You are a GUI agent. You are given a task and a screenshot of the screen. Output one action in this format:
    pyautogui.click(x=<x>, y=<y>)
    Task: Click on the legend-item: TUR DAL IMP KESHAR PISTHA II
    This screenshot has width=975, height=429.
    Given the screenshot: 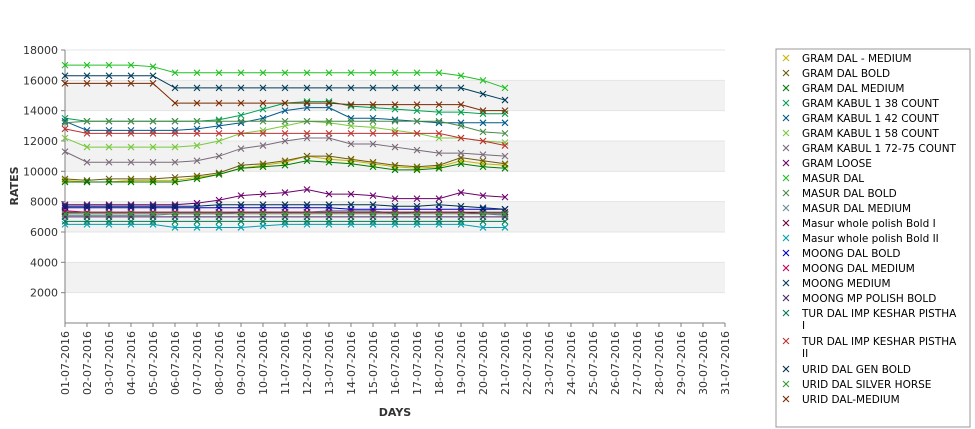 What is the action you would take?
    pyautogui.click(x=869, y=348)
    